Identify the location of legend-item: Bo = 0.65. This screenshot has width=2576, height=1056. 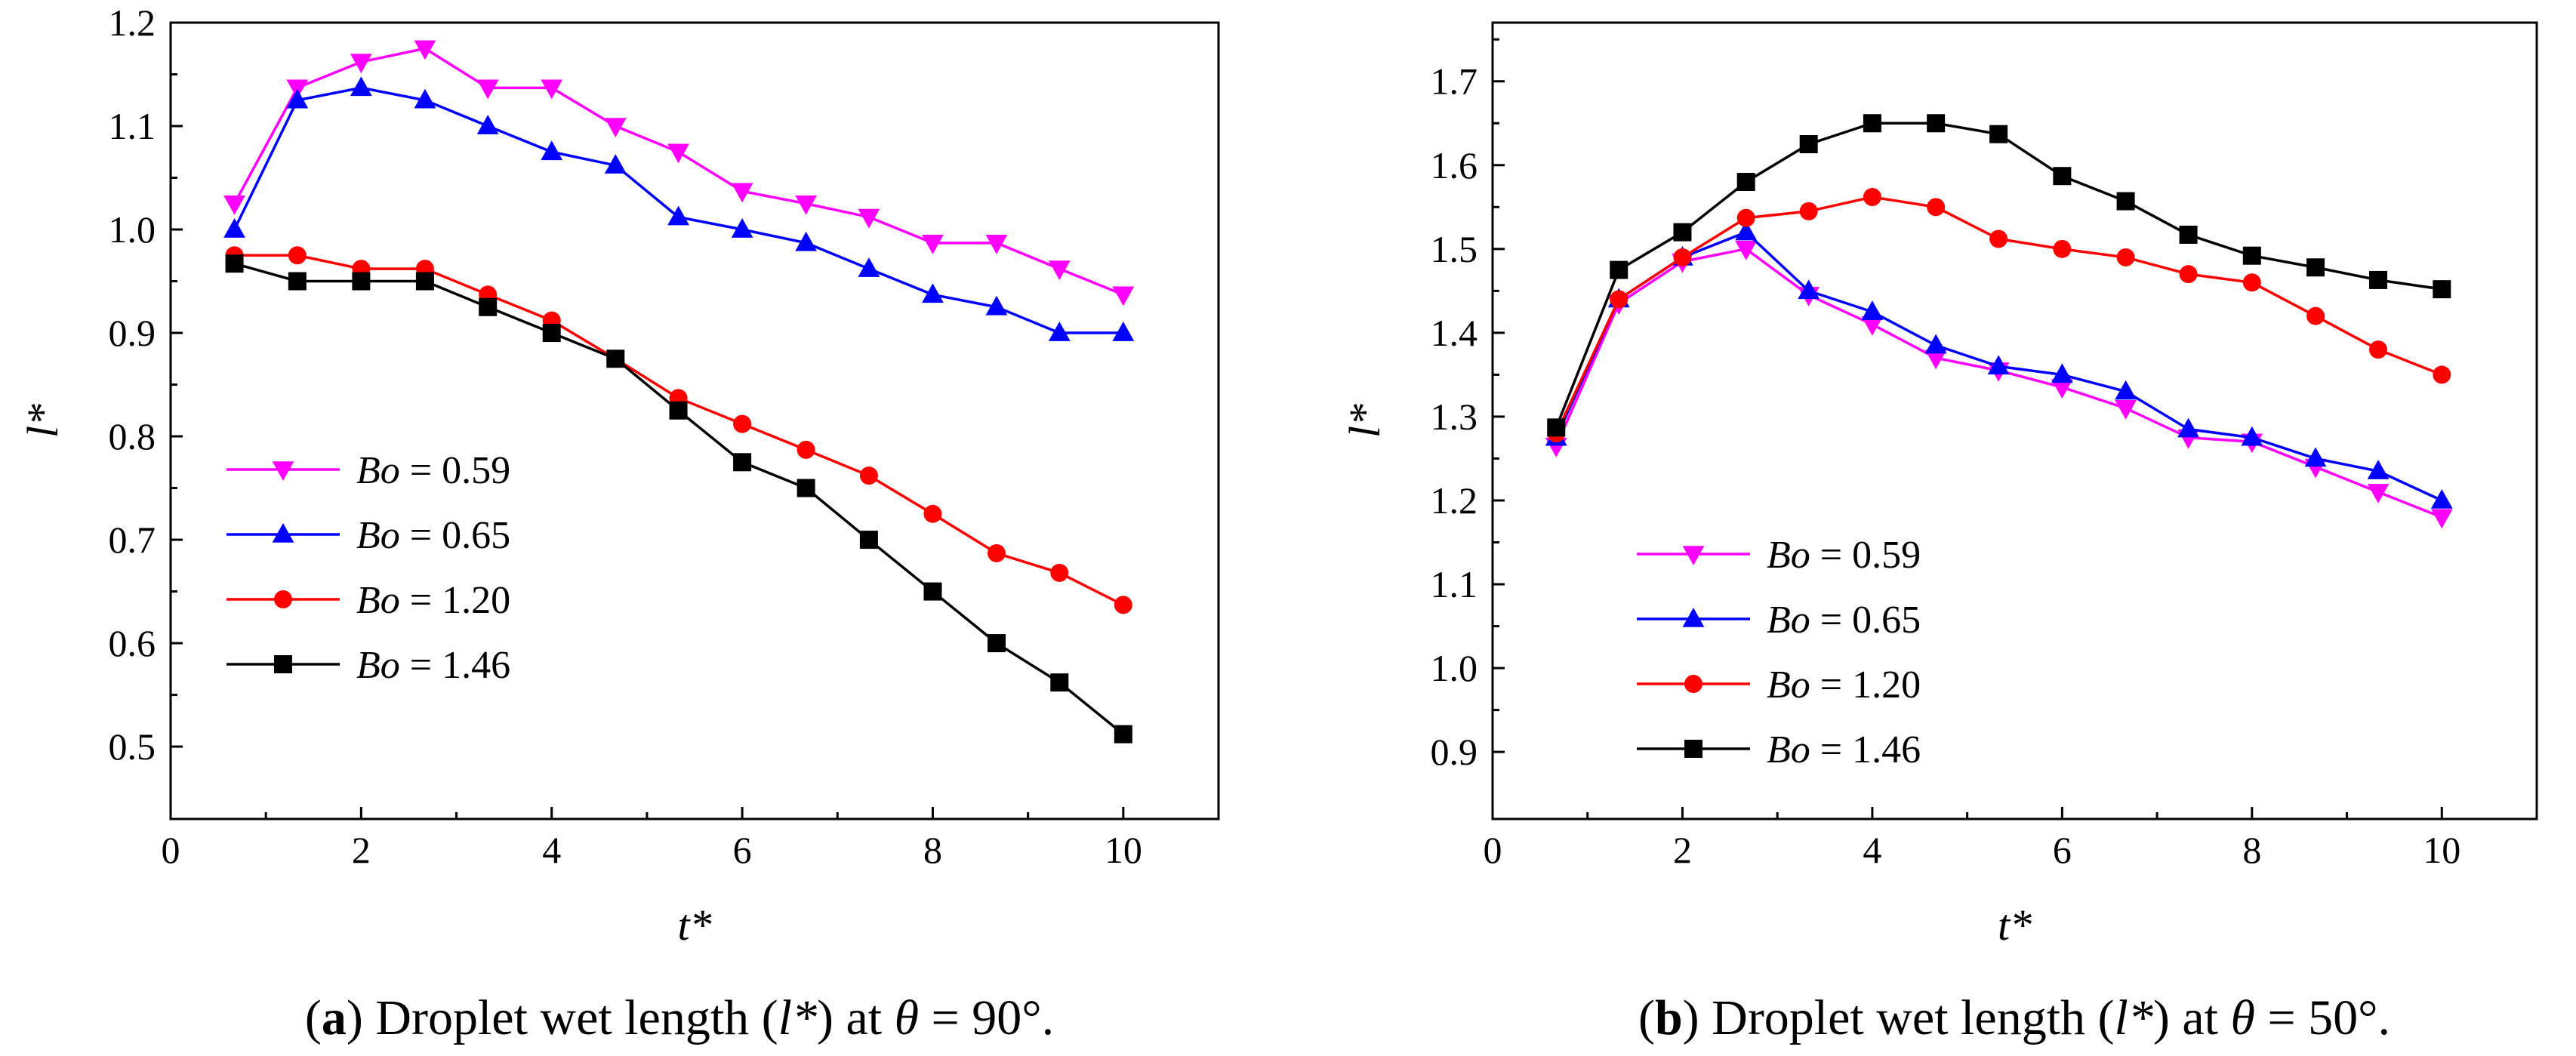
(368, 535).